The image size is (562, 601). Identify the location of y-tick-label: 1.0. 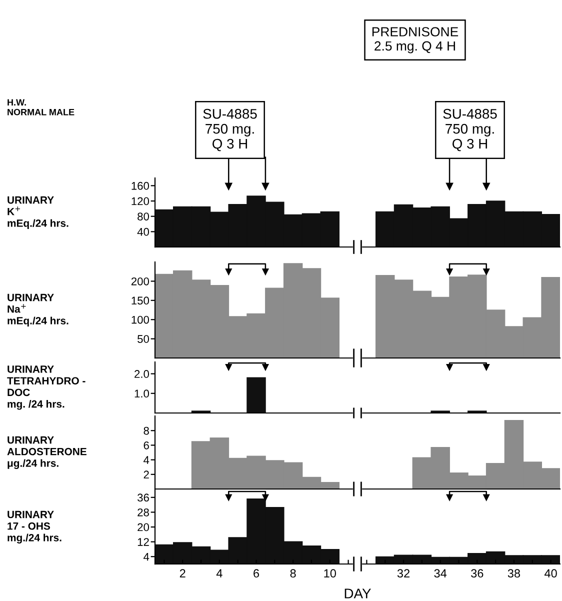
(142, 394).